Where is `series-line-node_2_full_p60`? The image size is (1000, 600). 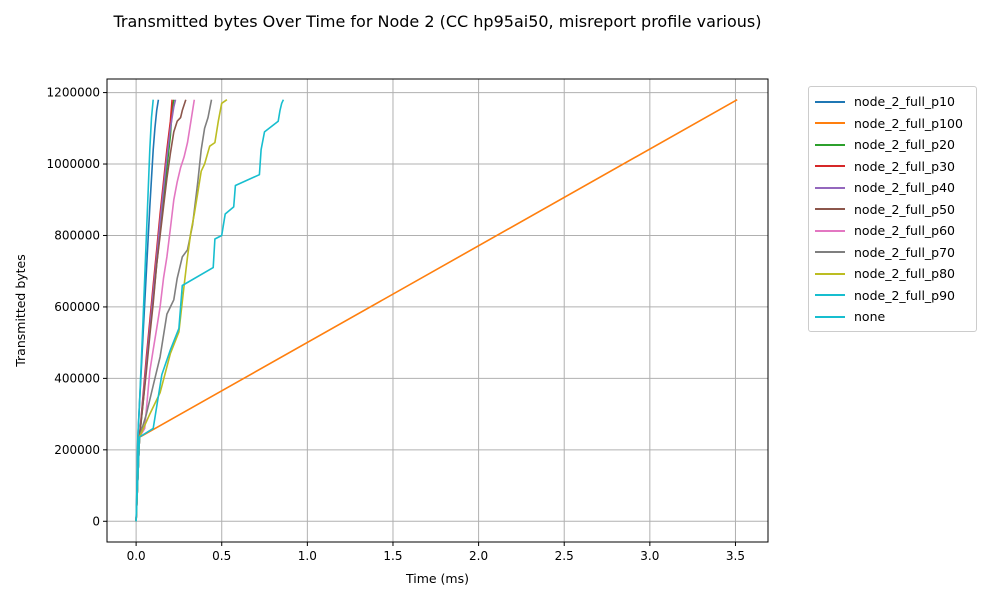 series-line-node_2_full_p60 is located at coordinates (165, 310).